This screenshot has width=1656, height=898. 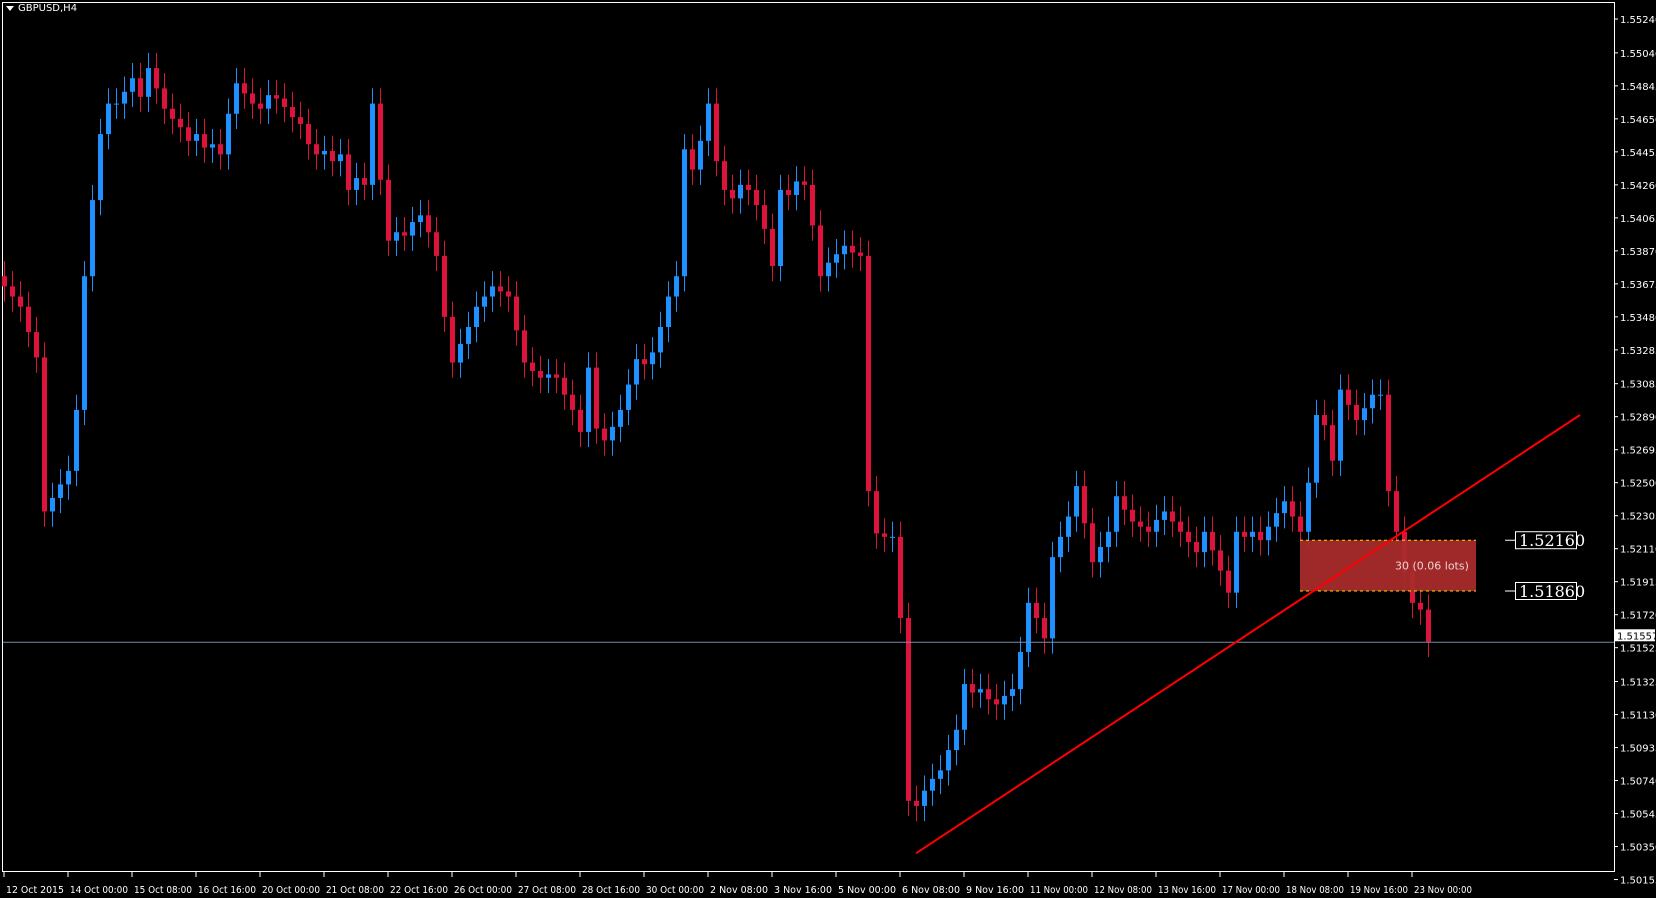 I want to click on time-tick-label: 19 Nov 16:00, so click(x=1379, y=890).